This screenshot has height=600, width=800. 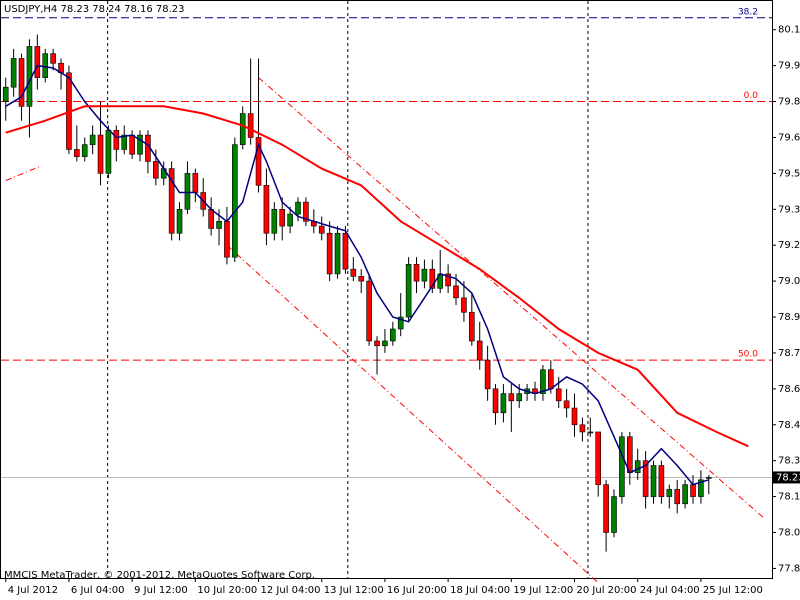 I want to click on y-tick-label: 80.10, so click(x=789, y=30).